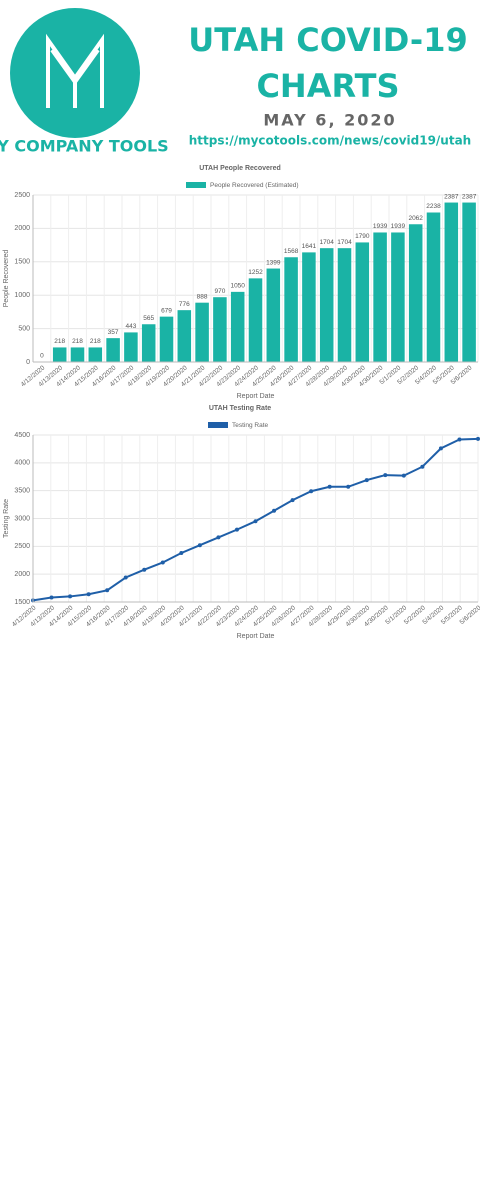 The height and width of the screenshot is (1200, 480). I want to click on value-label: 1641, so click(309, 246).